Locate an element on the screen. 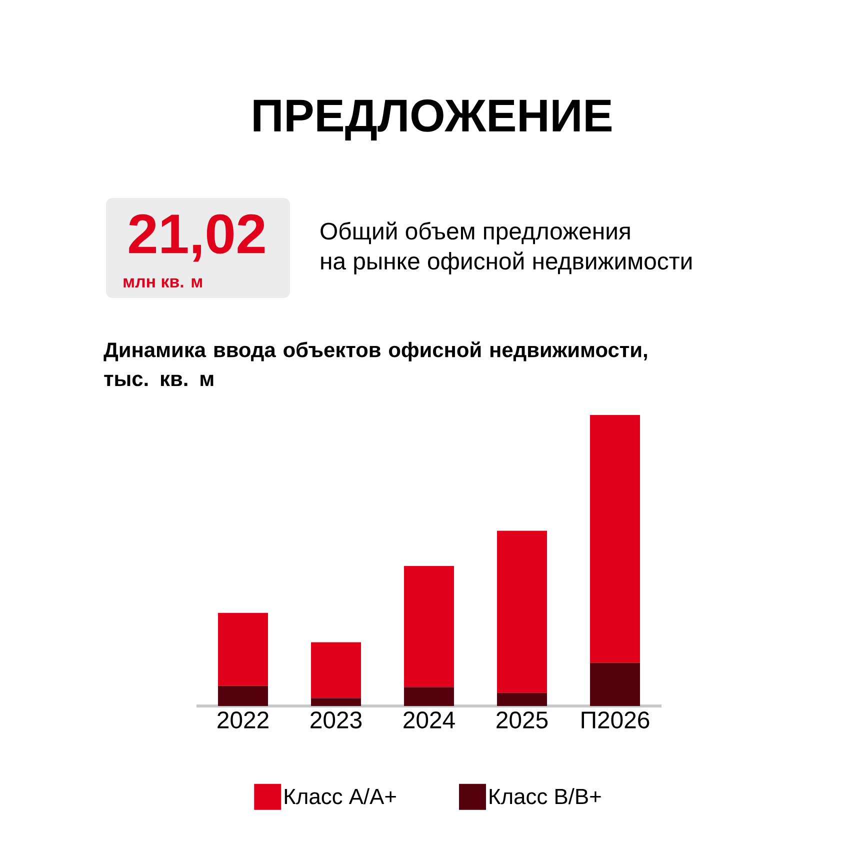 Image resolution: width=864 pixels, height=864 pixels. text: млн кв. м is located at coordinates (163, 283).